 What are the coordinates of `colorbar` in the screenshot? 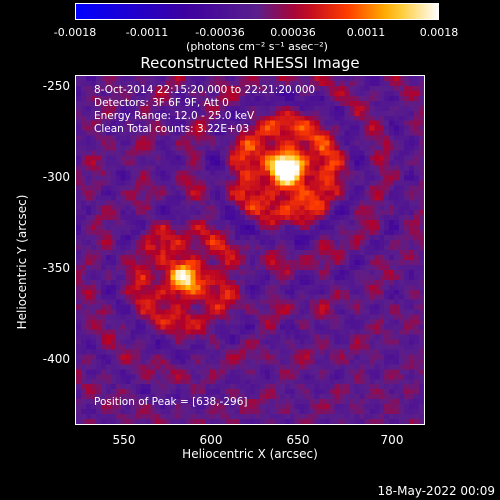 It's located at (257, 11).